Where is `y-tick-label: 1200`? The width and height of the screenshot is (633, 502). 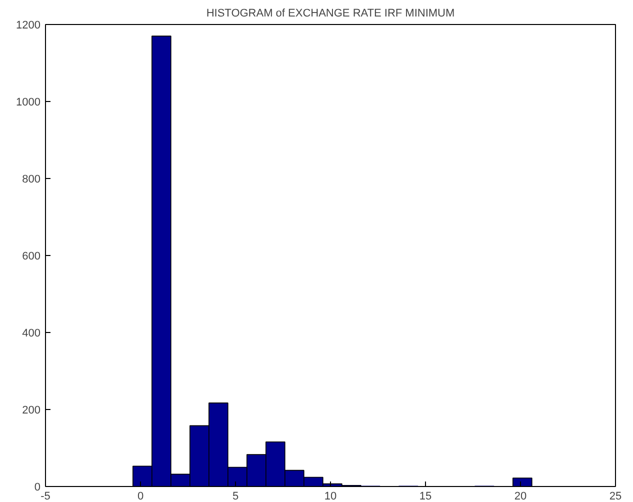
y-tick-label: 1200 is located at coordinates (28, 26).